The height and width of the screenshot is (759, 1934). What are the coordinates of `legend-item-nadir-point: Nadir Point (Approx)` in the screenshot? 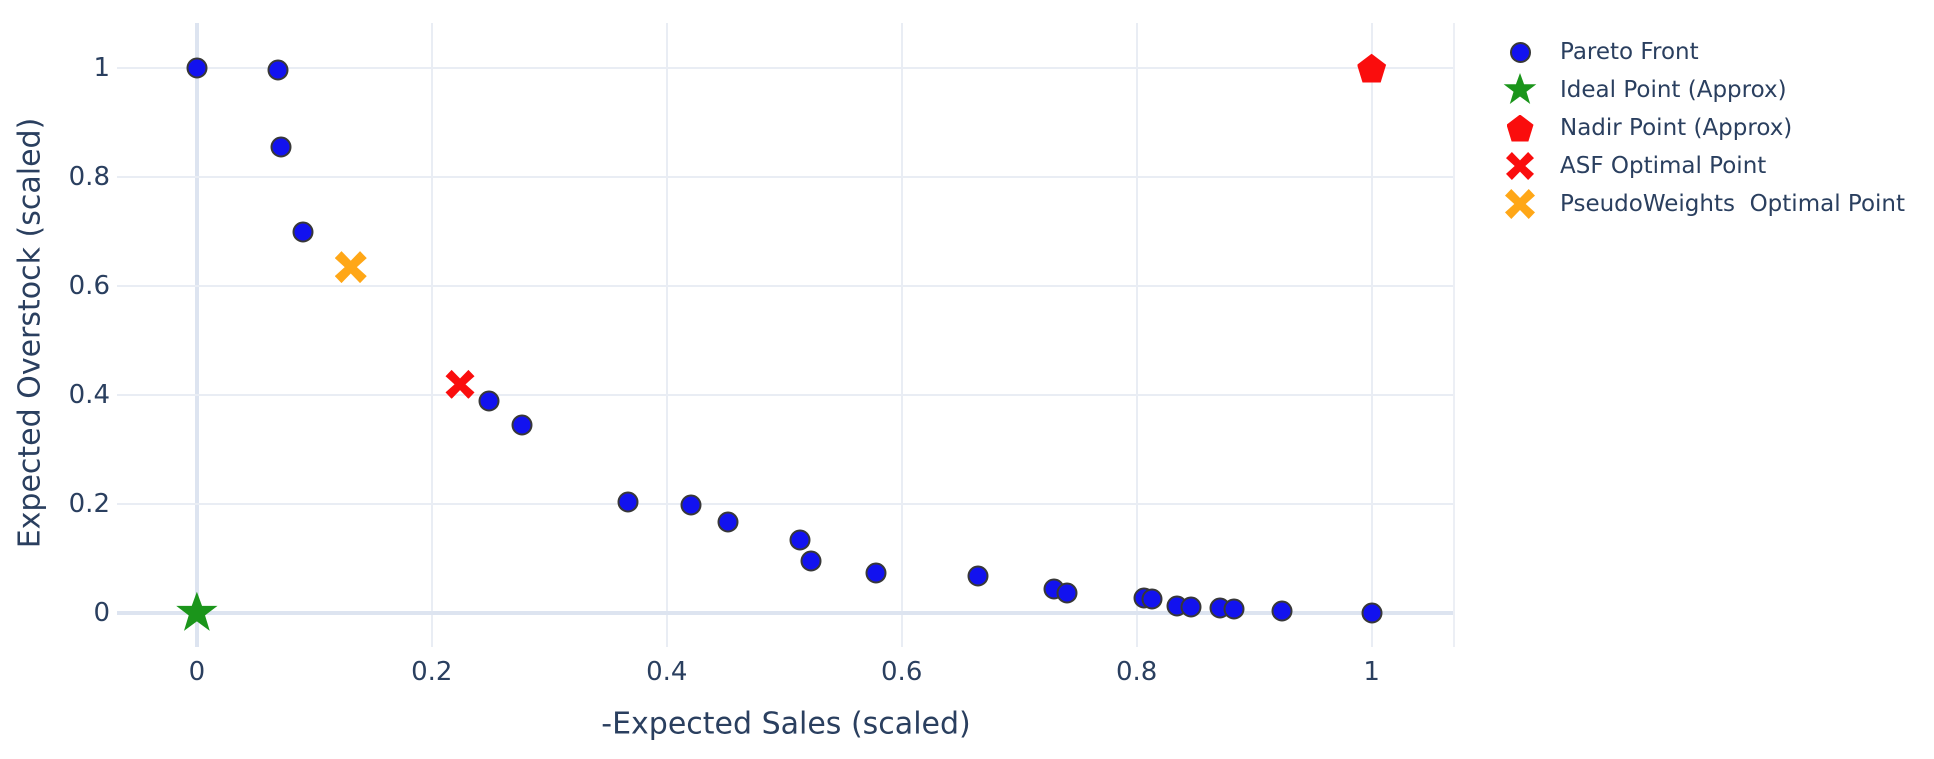 It's located at (1700, 128).